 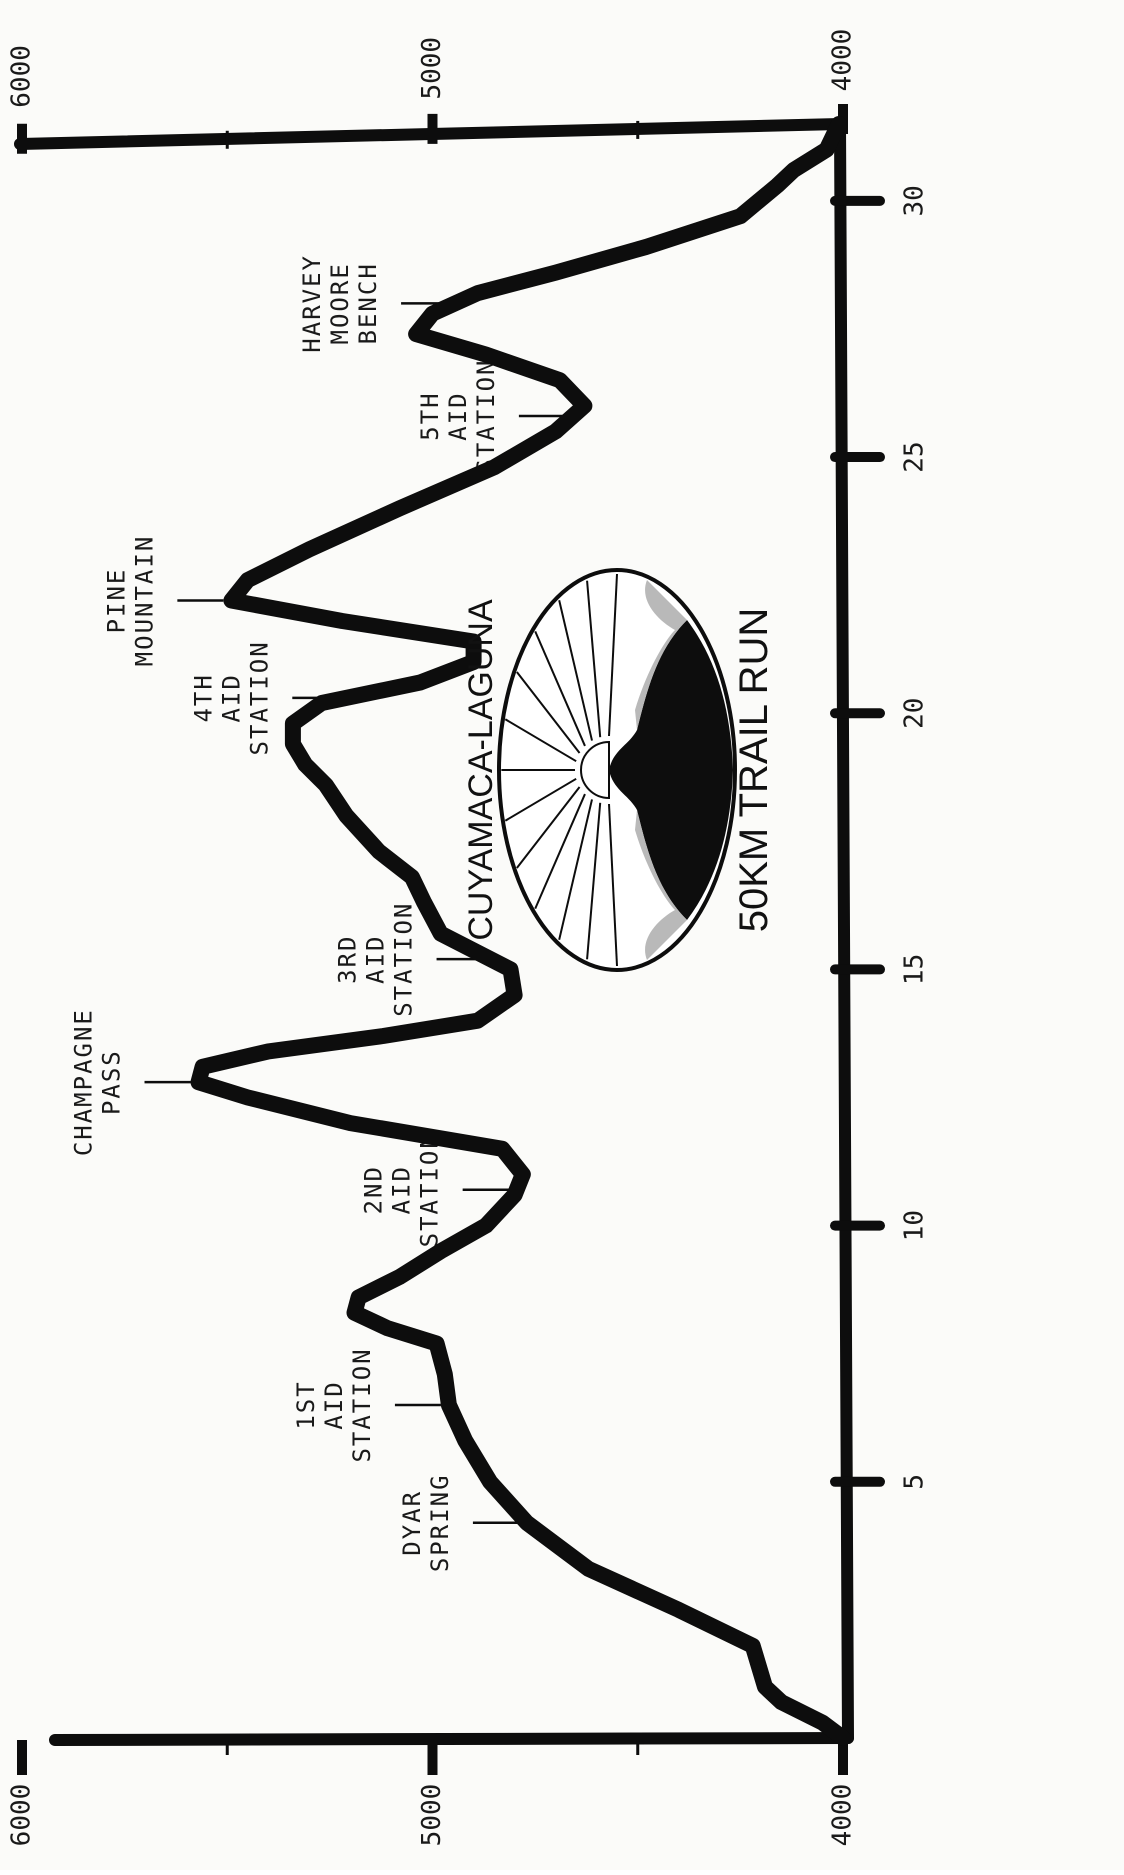 What do you see at coordinates (112, 1082) in the screenshot?
I see `annotation-label: PASS` at bounding box center [112, 1082].